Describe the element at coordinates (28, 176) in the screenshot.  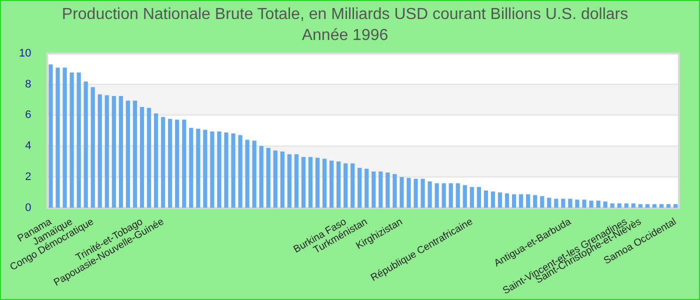
I see `y-tick-label: 2` at that location.